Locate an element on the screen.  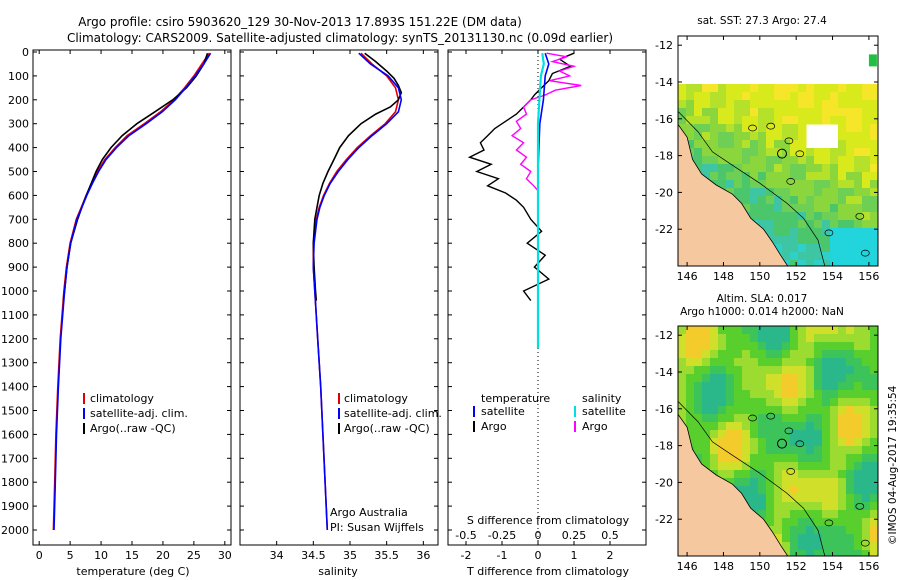
y-tick-label: -18 is located at coordinates (664, 446).